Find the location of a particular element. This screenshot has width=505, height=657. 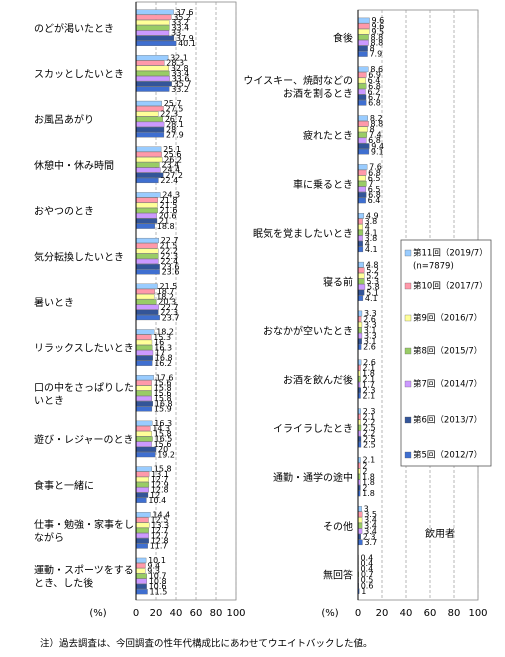

value-label: 28.3 is located at coordinates (175, 63).